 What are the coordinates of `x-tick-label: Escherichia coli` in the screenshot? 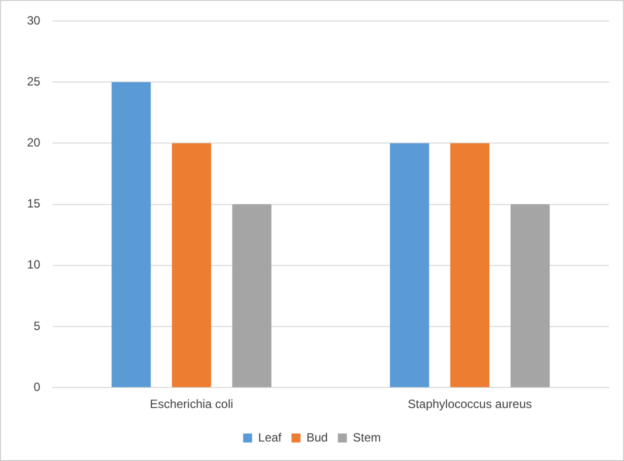 It's located at (192, 404).